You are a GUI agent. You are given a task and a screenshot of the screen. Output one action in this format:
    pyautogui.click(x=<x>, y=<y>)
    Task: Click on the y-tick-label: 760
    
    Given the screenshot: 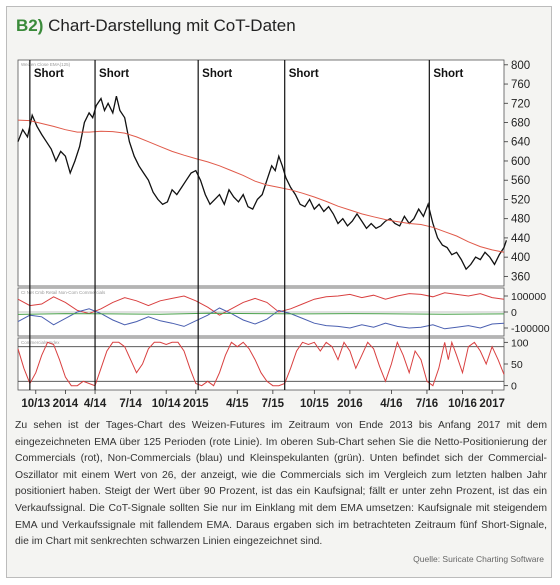 What is the action you would take?
    pyautogui.click(x=520, y=85)
    